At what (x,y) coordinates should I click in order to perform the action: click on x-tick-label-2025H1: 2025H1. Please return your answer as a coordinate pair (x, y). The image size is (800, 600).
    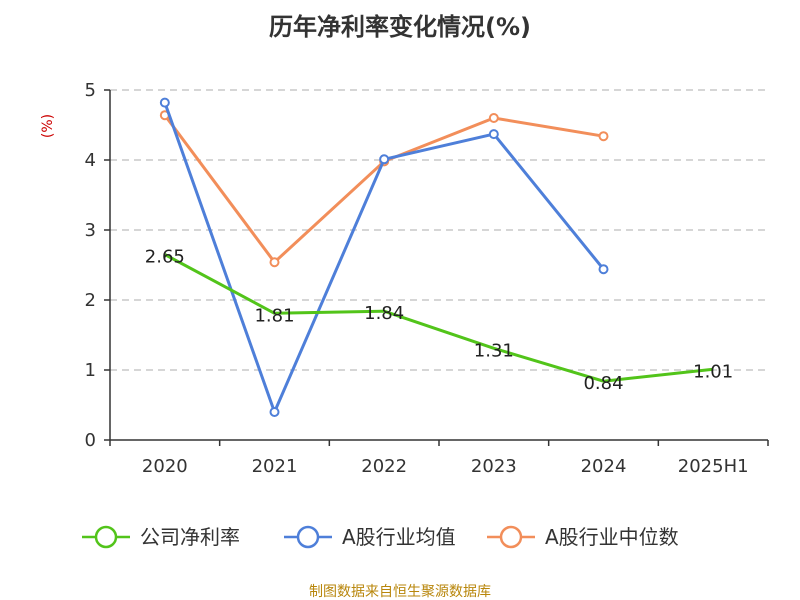
    Looking at the image, I should click on (713, 466).